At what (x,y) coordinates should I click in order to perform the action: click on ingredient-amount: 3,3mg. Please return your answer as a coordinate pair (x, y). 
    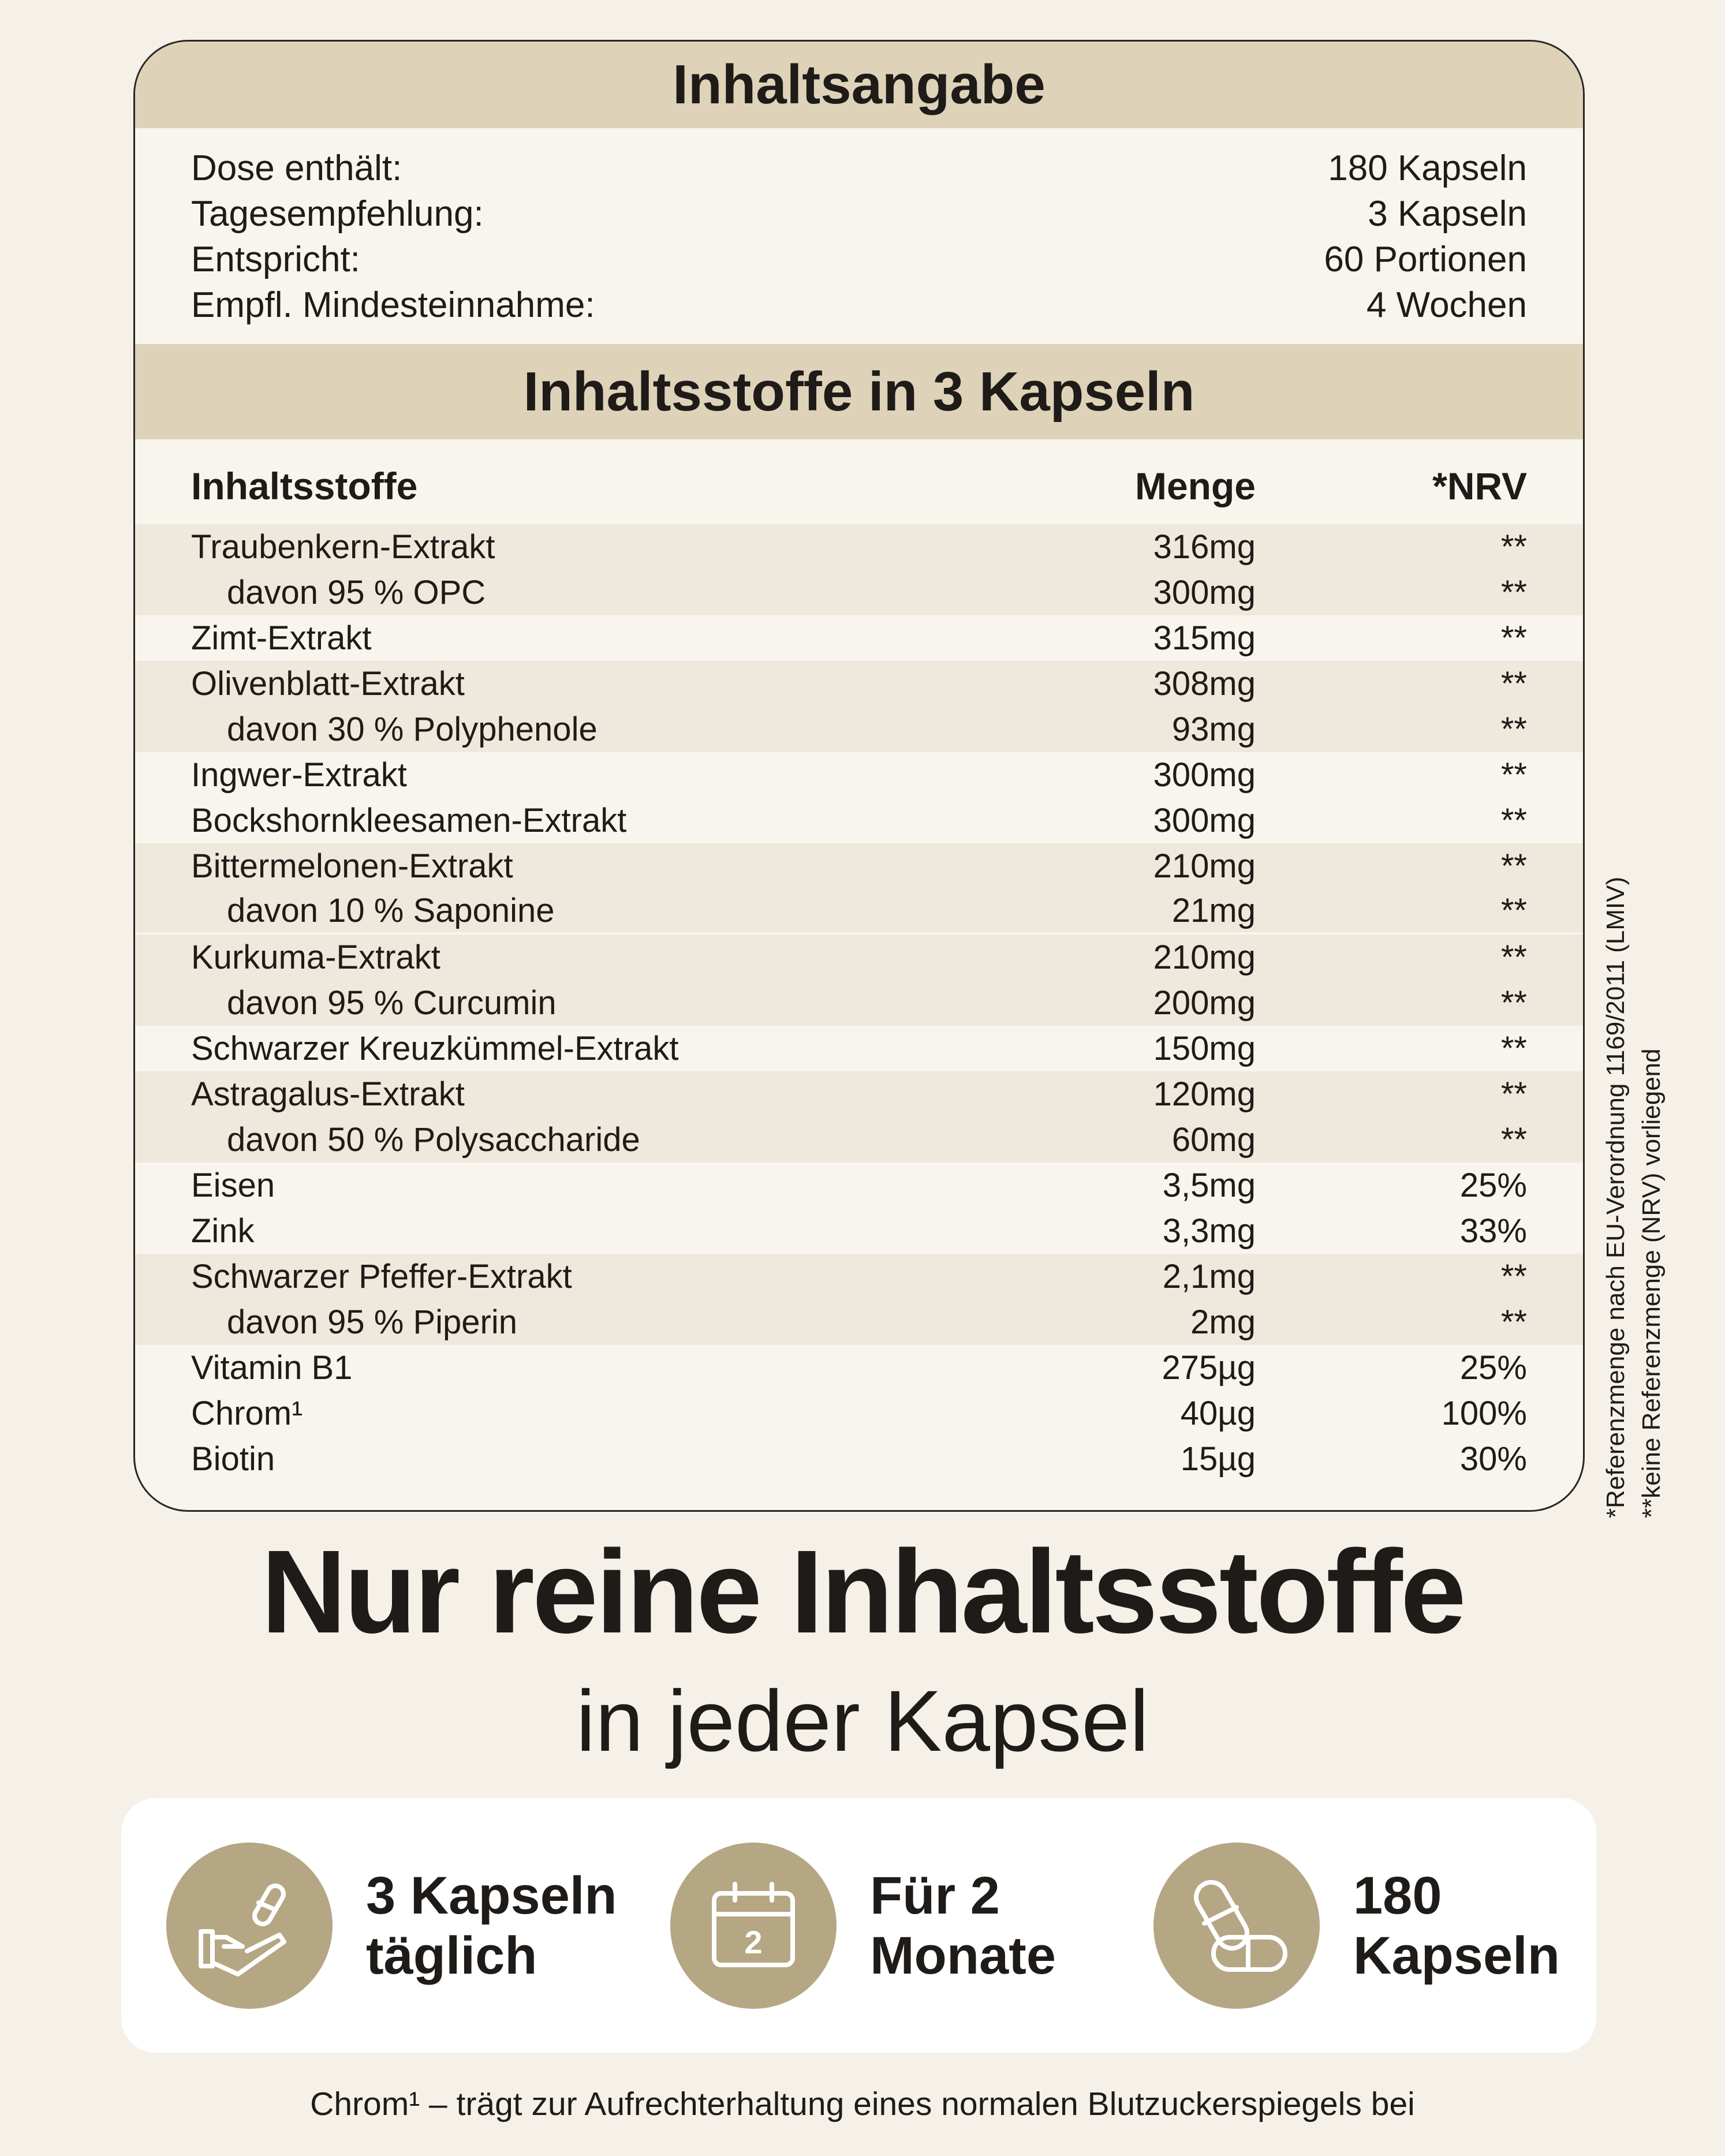
    Looking at the image, I should click on (1209, 1231).